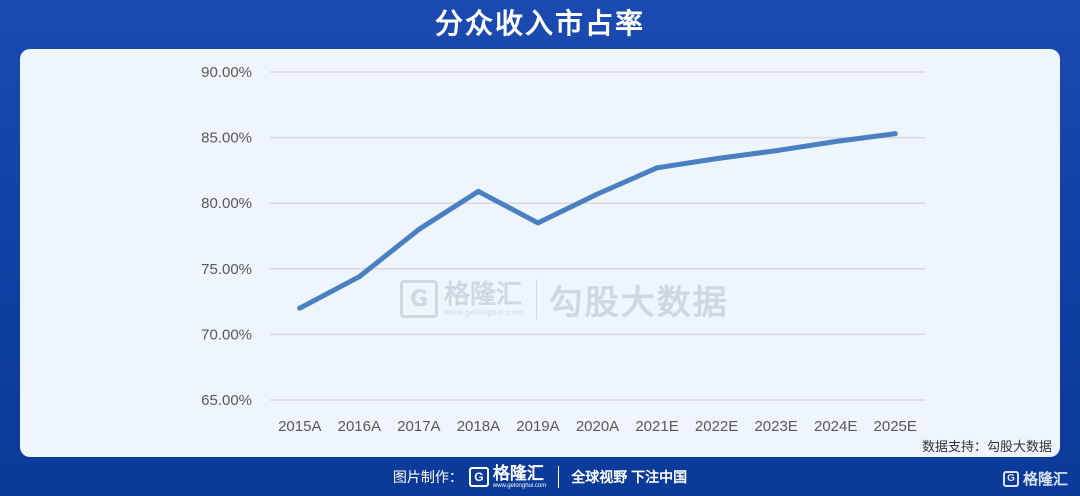  Describe the element at coordinates (519, 485) in the screenshot. I see `footer-domain: www.gelonghui.com` at that location.